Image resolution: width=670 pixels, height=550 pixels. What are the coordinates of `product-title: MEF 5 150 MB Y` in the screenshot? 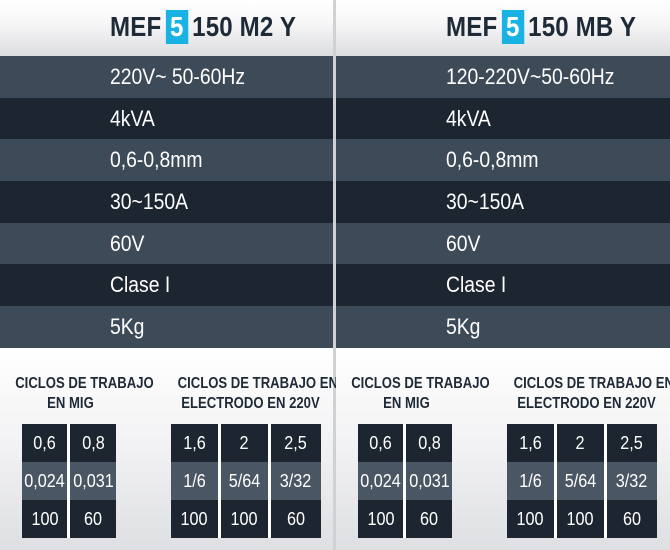 It's located at (541, 27).